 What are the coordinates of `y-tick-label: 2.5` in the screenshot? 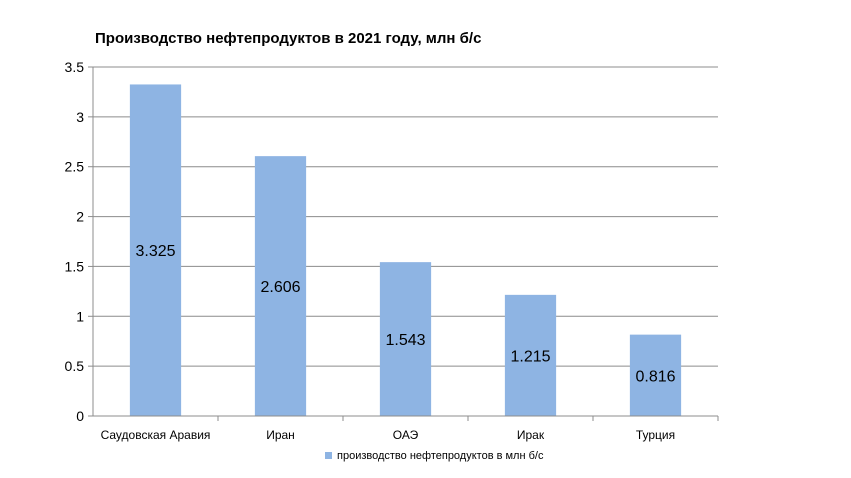 It's located at (75, 167).